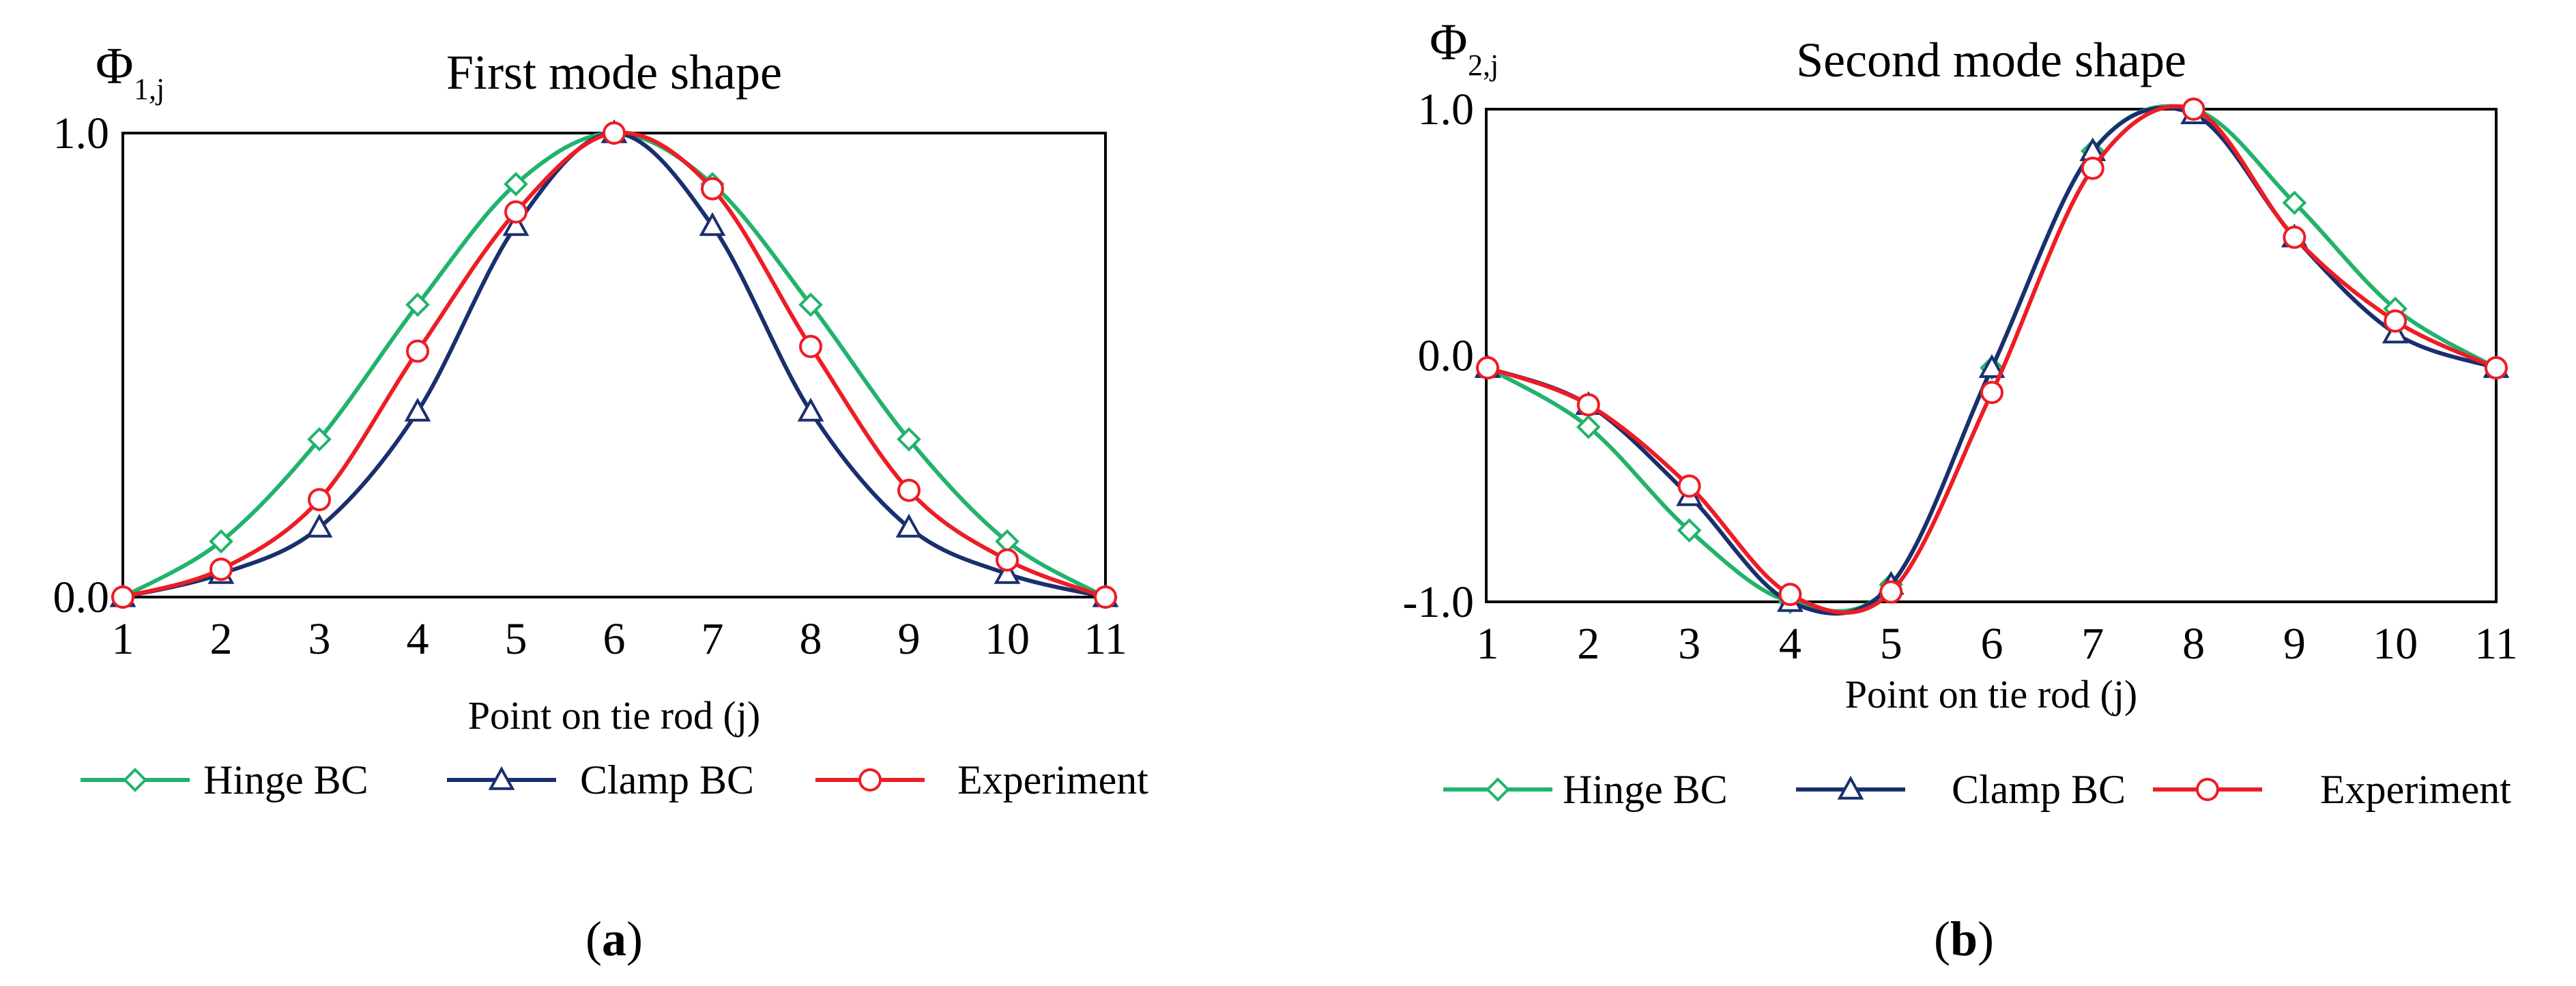 This screenshot has width=2576, height=986. I want to click on legend: Hinge BC Clamp BC Experiment, so click(614, 779).